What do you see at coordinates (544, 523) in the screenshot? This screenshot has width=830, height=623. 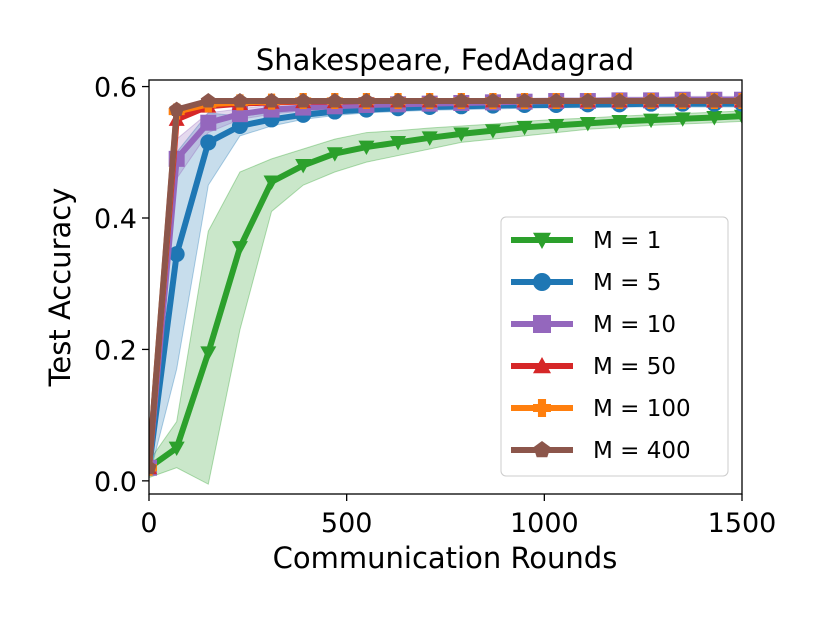 I see `x-tick-label: 1000` at bounding box center [544, 523].